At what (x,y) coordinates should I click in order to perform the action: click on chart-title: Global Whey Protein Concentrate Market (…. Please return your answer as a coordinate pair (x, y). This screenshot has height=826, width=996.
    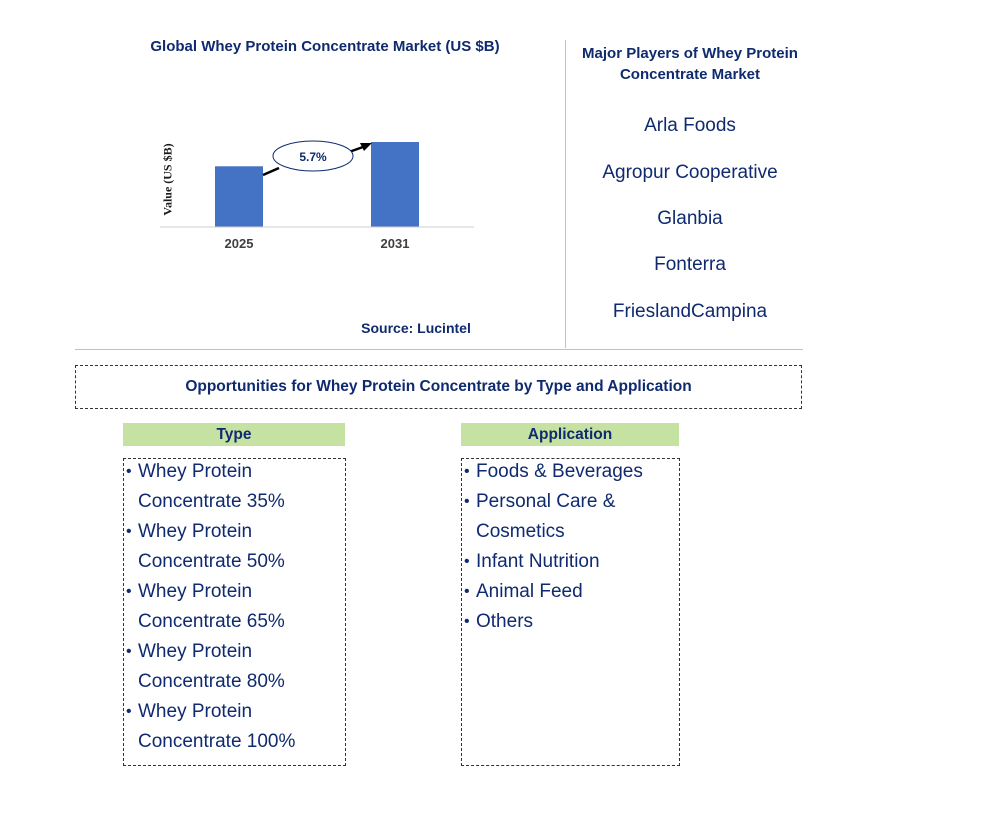
    Looking at the image, I should click on (325, 46).